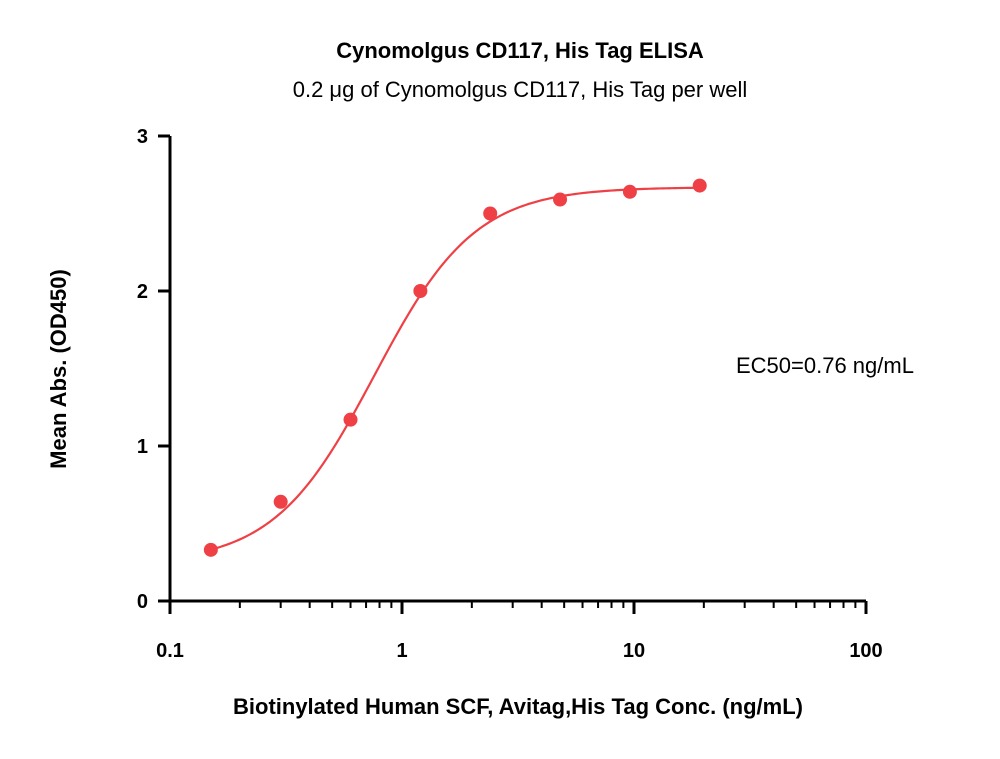  Describe the element at coordinates (170, 651) in the screenshot. I see `x-tick-label: 0.1` at that location.